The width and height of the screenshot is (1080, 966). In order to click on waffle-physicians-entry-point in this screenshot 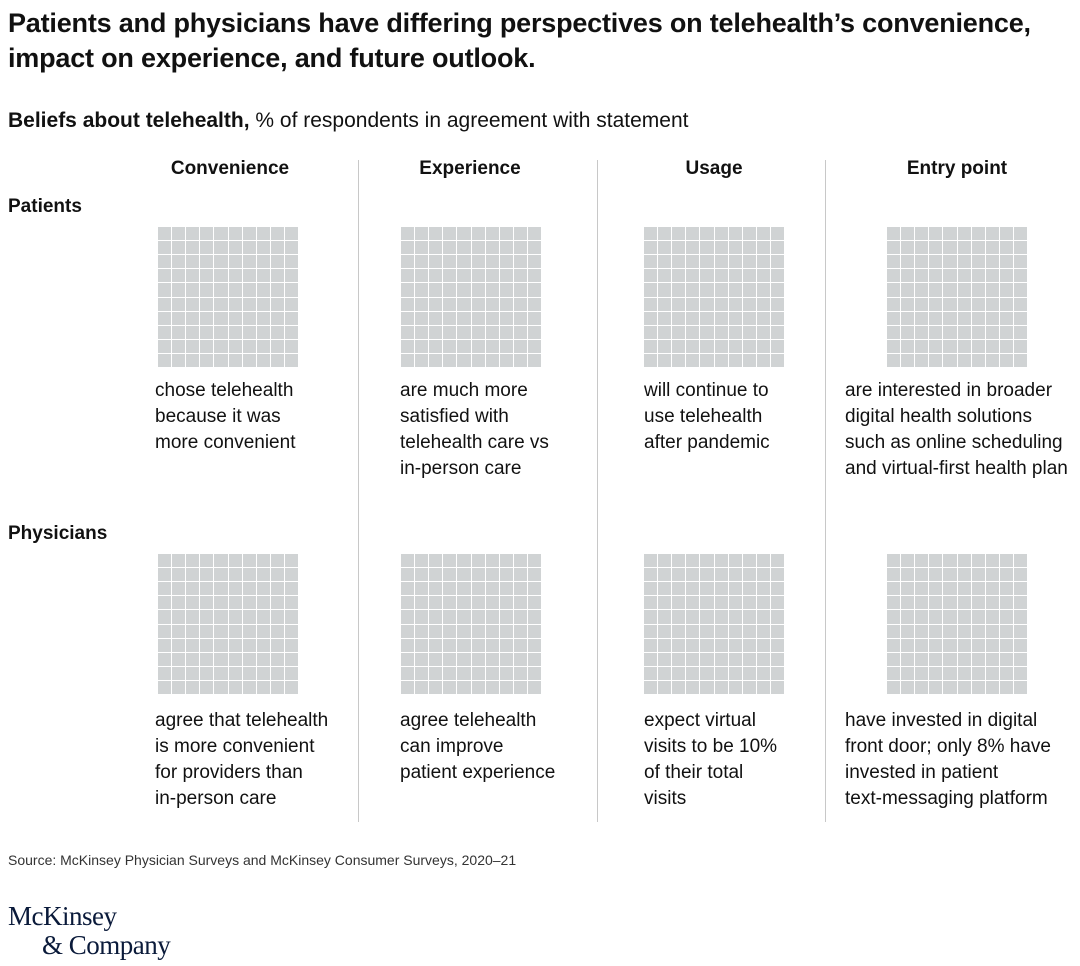, I will do `click(957, 624)`.